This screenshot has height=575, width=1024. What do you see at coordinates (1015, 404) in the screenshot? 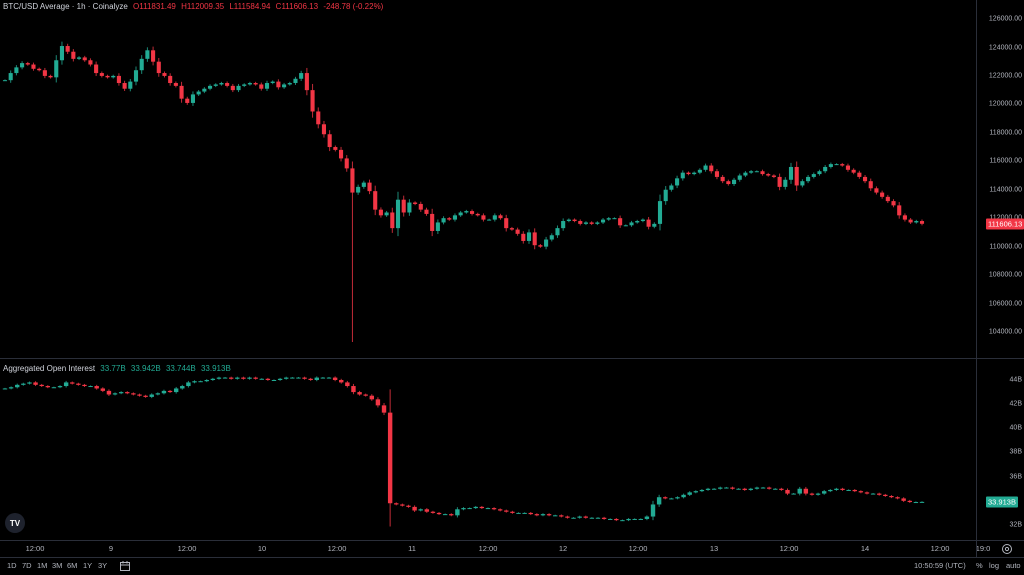
I see `oi-tick: 42B` at bounding box center [1015, 404].